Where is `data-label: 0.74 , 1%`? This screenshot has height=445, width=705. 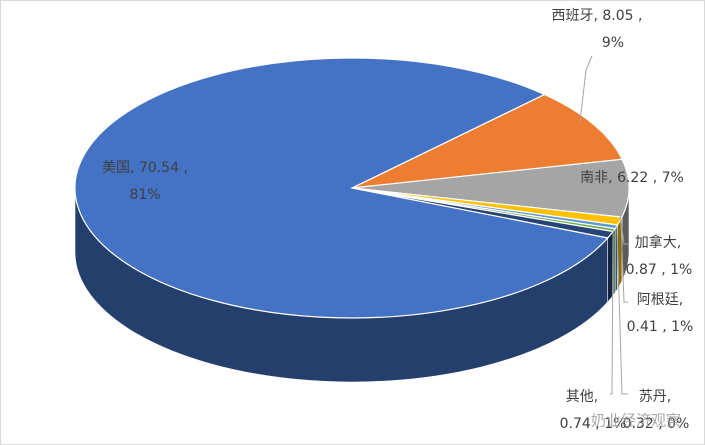 data-label: 0.74 , 1% is located at coordinates (593, 424).